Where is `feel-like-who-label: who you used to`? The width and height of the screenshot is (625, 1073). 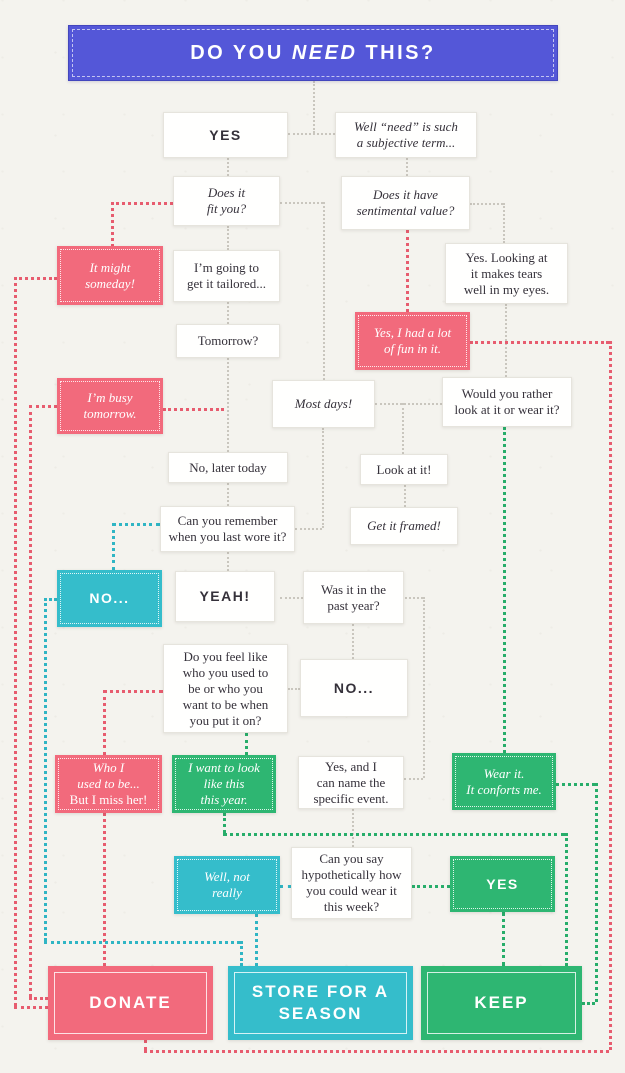 feel-like-who-label: who you used to is located at coordinates (225, 672).